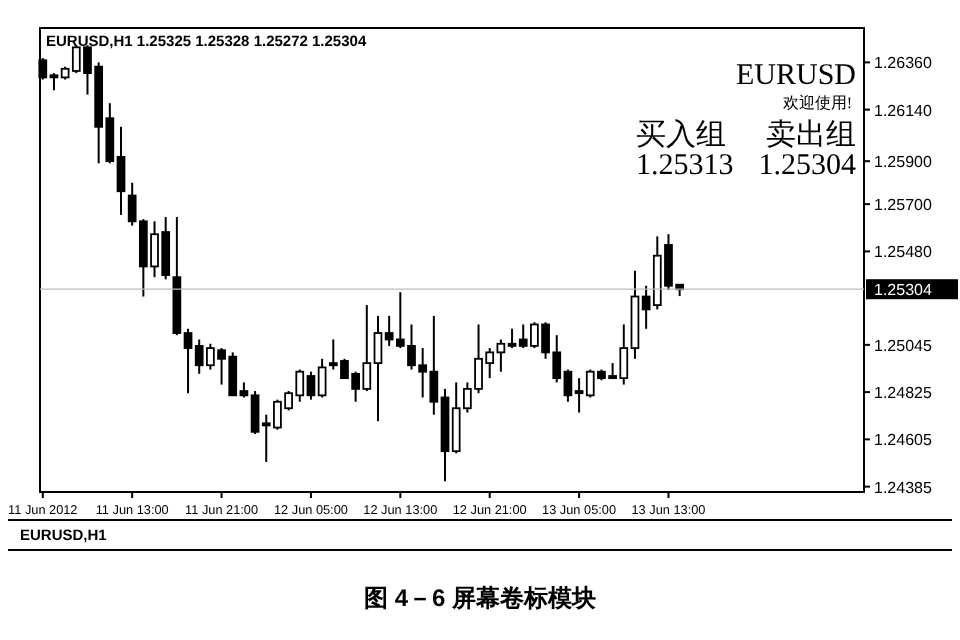  I want to click on y-tick-label: 1.24605, so click(903, 440).